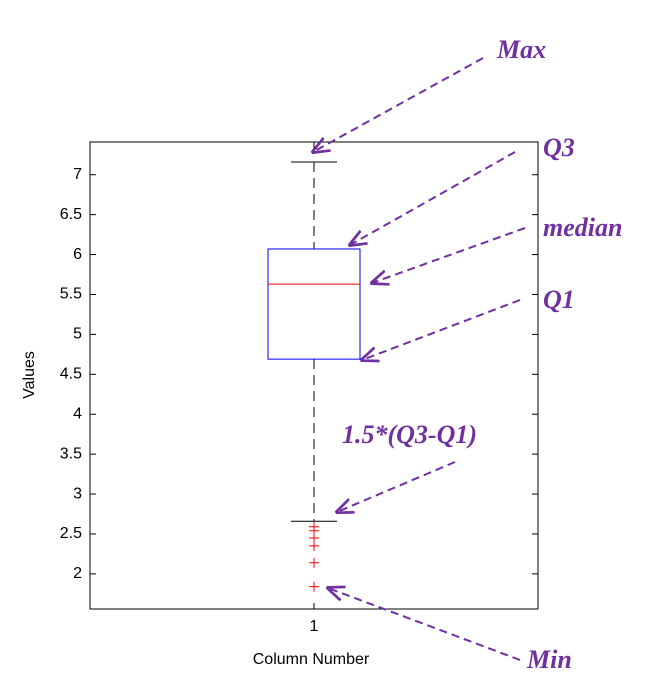  Describe the element at coordinates (582, 227) in the screenshot. I see `annotation: median` at that location.